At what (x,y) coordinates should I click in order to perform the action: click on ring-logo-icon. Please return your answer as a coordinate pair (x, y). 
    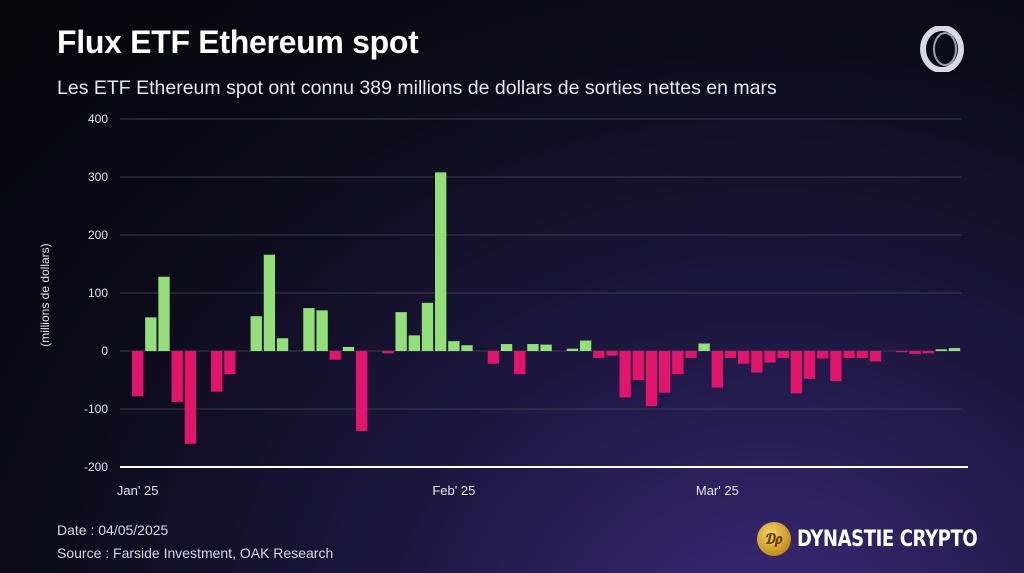
    Looking at the image, I should click on (942, 49).